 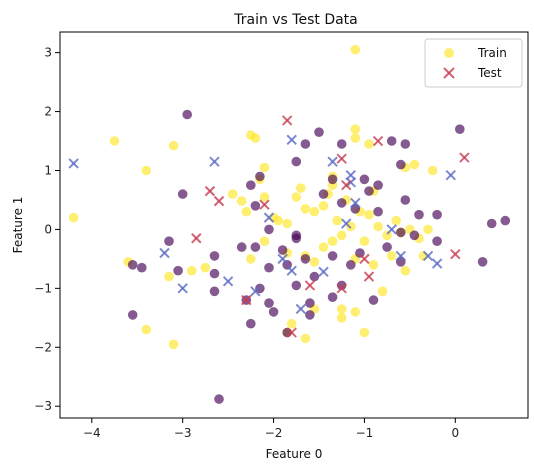 I want to click on y-tick-label: 2, so click(x=48, y=112).